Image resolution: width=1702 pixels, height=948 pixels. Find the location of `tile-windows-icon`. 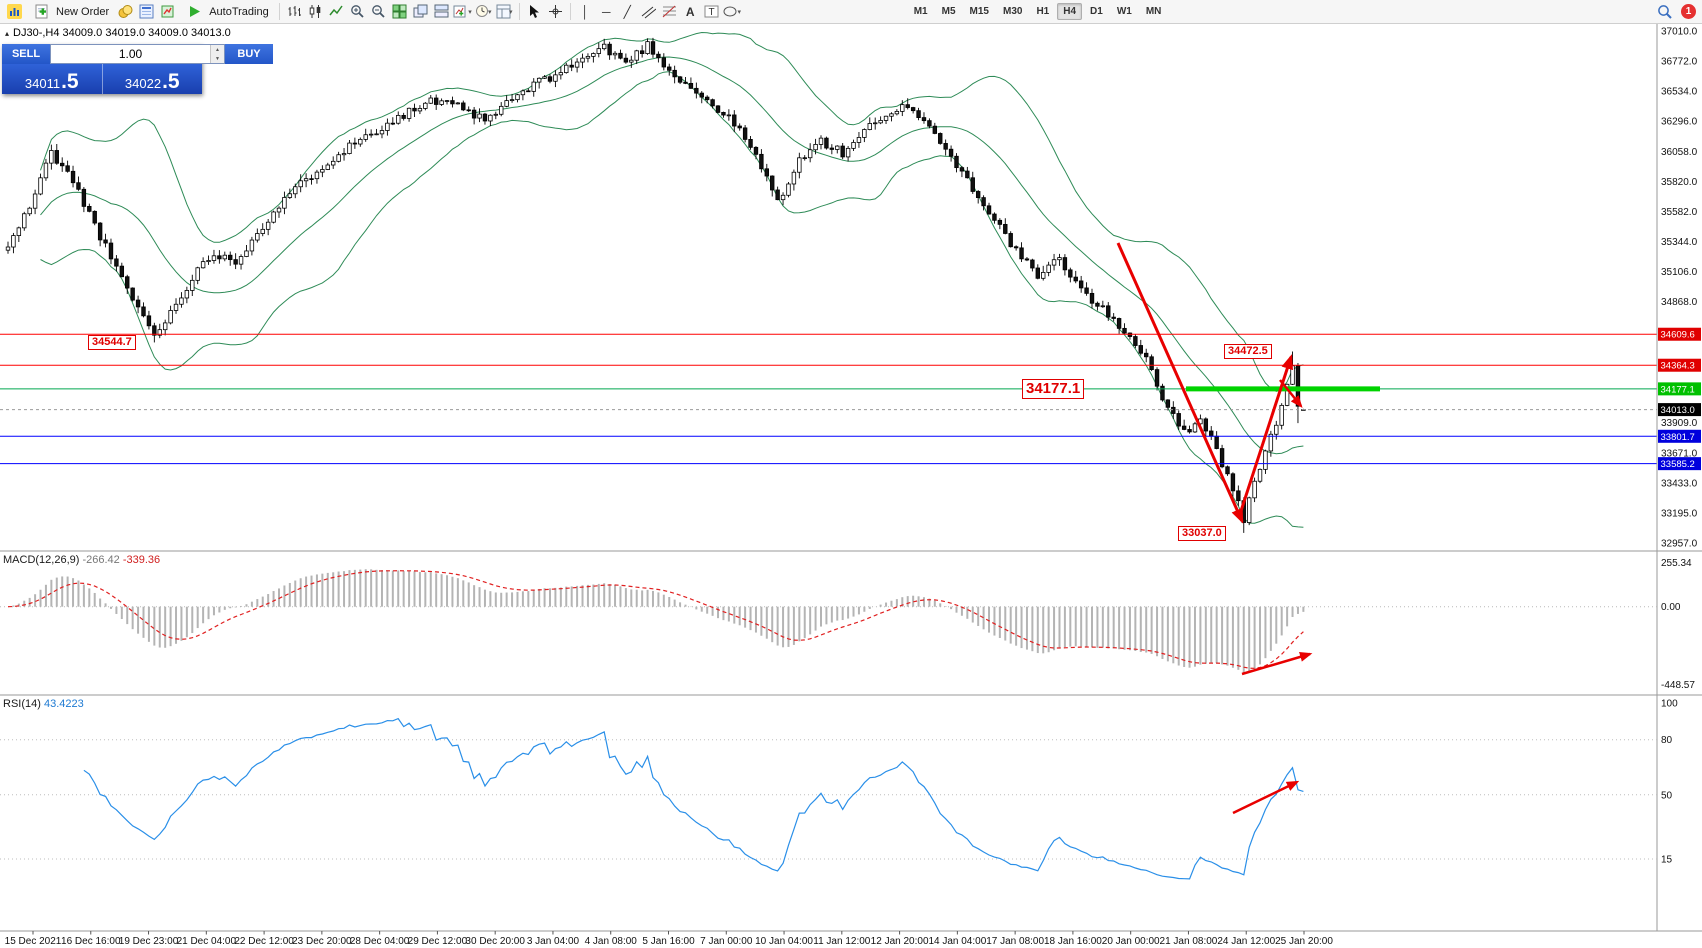

tile-windows-icon is located at coordinates (399, 11).